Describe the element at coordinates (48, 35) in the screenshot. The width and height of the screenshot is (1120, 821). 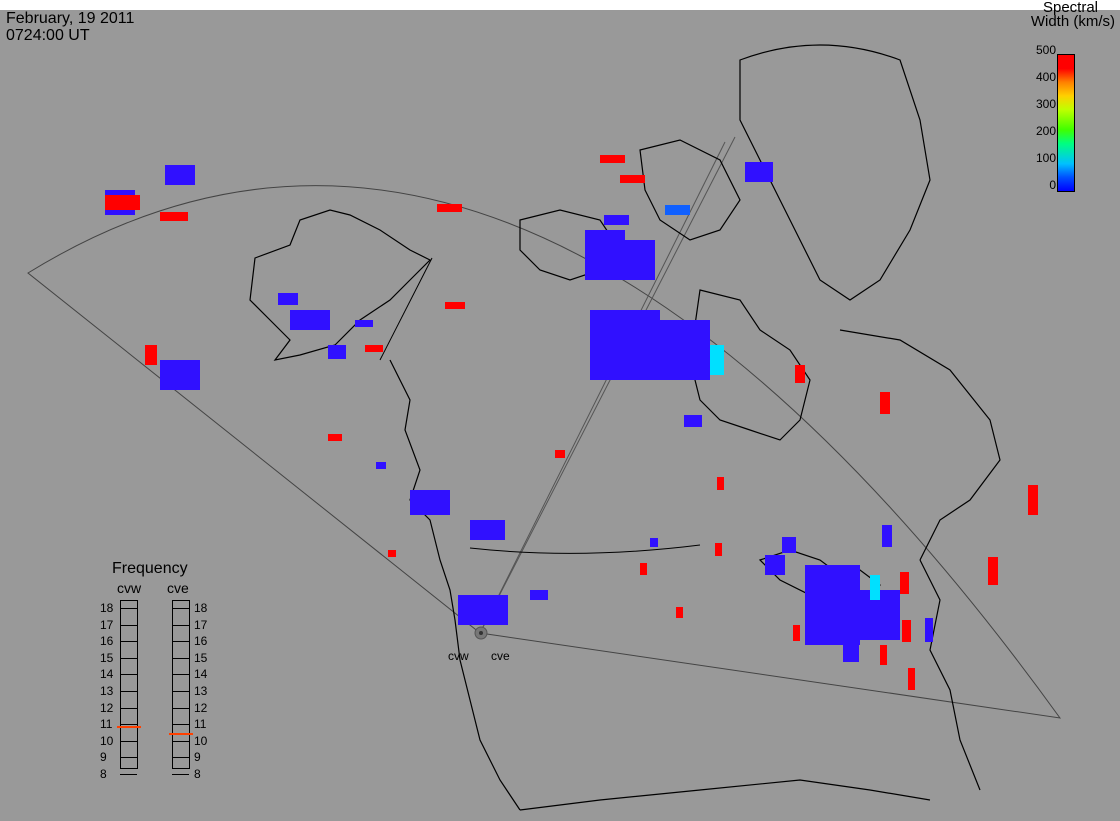
I see `time-label: 0724:00 UT` at that location.